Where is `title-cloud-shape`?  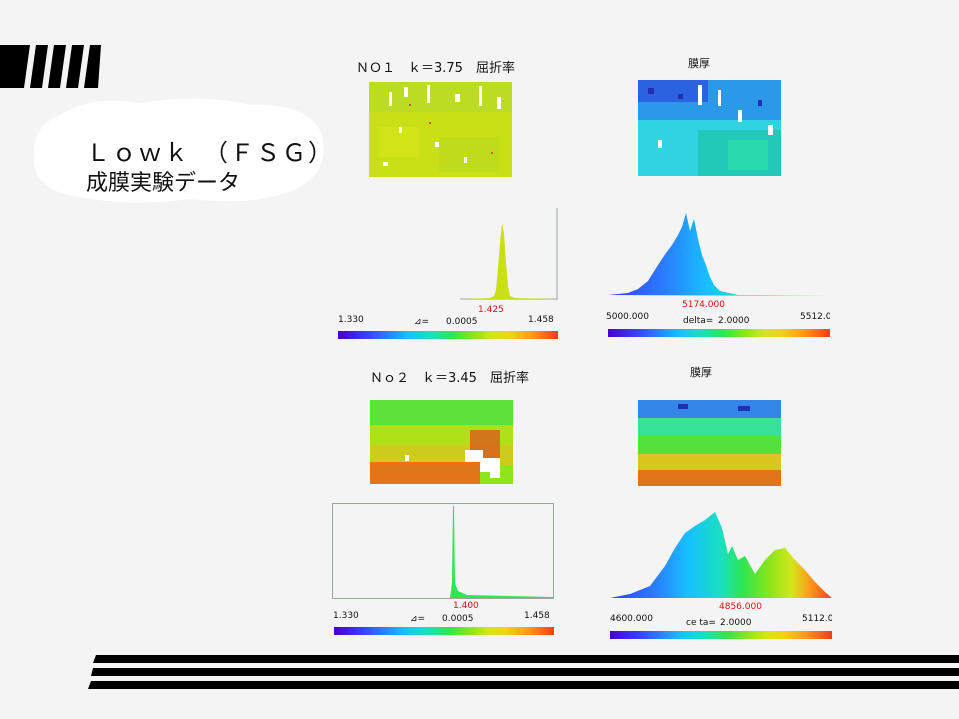
title-cloud-shape is located at coordinates (178, 150).